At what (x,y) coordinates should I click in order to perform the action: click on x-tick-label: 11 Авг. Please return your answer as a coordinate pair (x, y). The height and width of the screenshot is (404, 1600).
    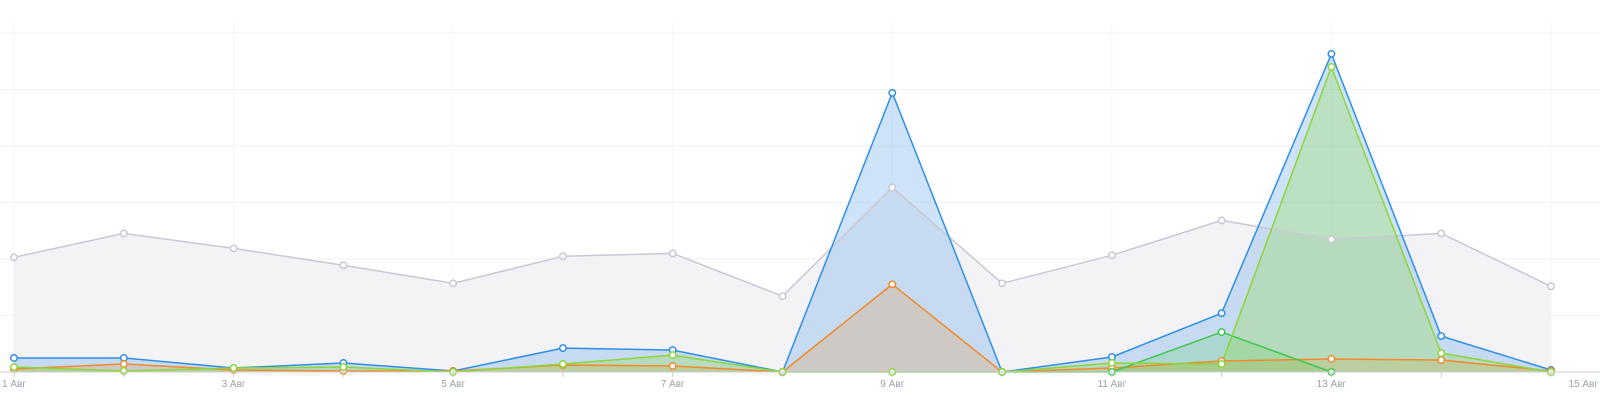
    Looking at the image, I should click on (1111, 384).